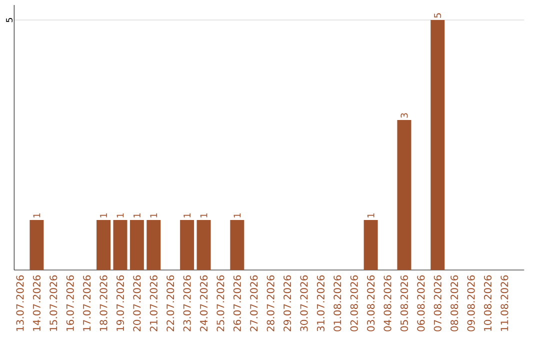 Image resolution: width=540 pixels, height=340 pixels. I want to click on x-tick-label: 08.08.2026, so click(454, 303).